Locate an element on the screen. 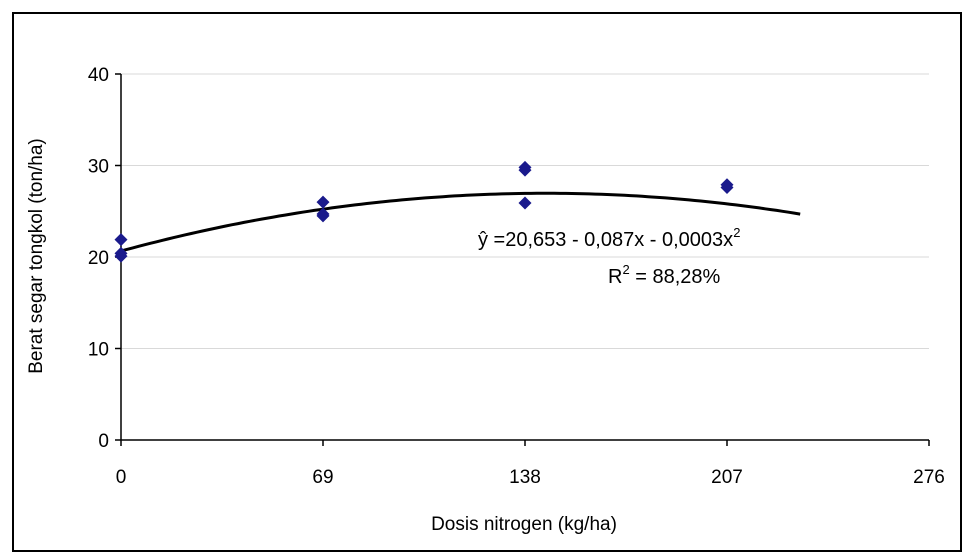  y-tick-label: 10 is located at coordinates (98, 350).